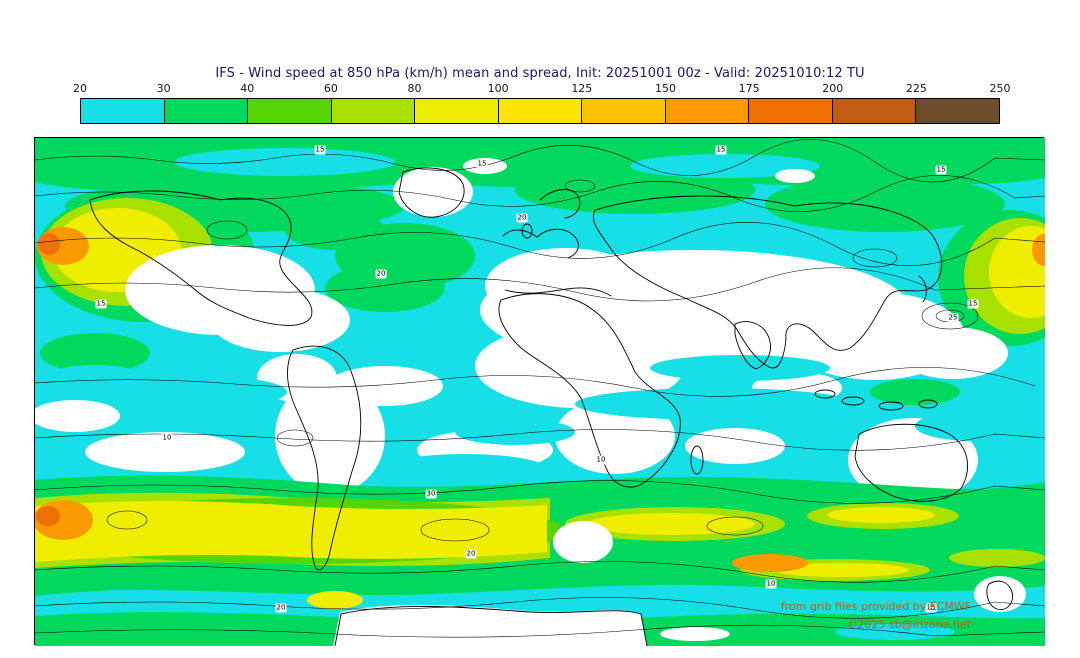 The image size is (1080, 658). What do you see at coordinates (542, 89) in the screenshot?
I see `colorbar-ticks: 20 30 40 60 80 100 125 150 175 200 225 250` at bounding box center [542, 89].